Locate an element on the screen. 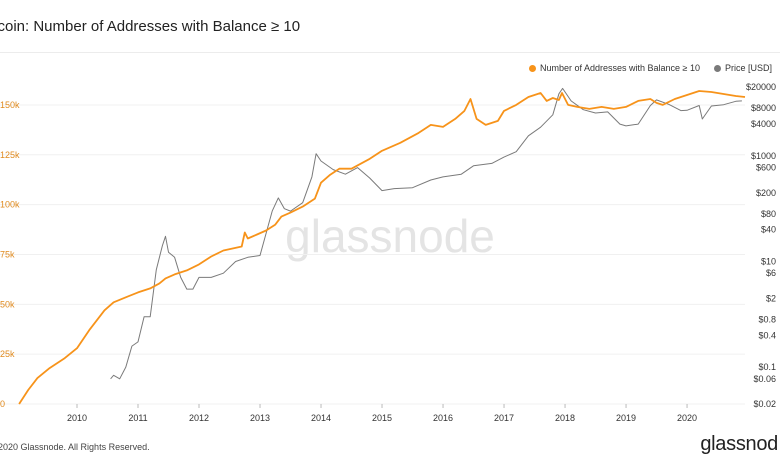 This screenshot has height=470, width=780. legend-label-addresses: Number of Addresses with Balance ≥ 10 is located at coordinates (619, 68).